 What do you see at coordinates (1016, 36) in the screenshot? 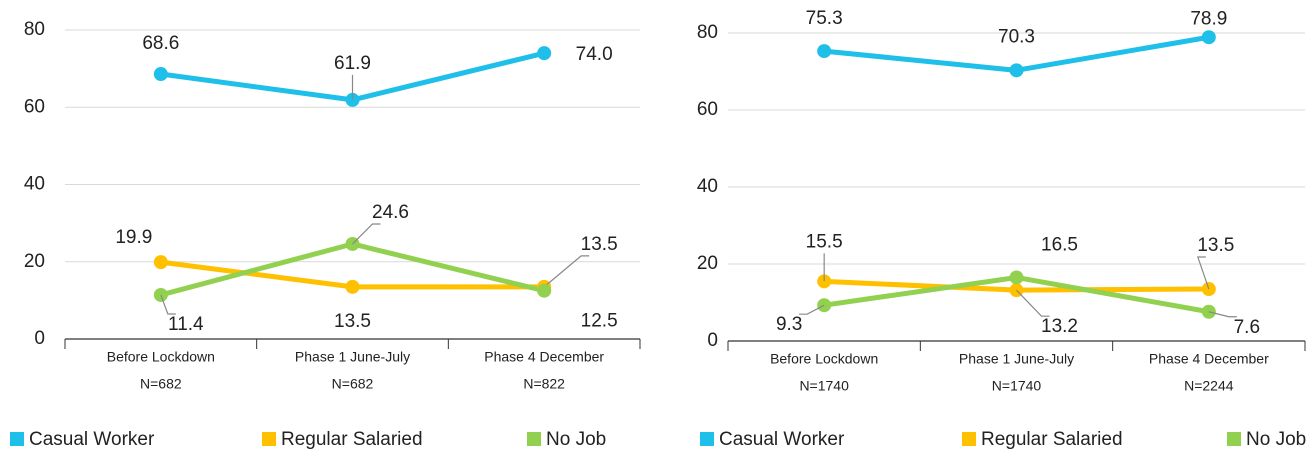
I see `value-label: 70.3` at bounding box center [1016, 36].